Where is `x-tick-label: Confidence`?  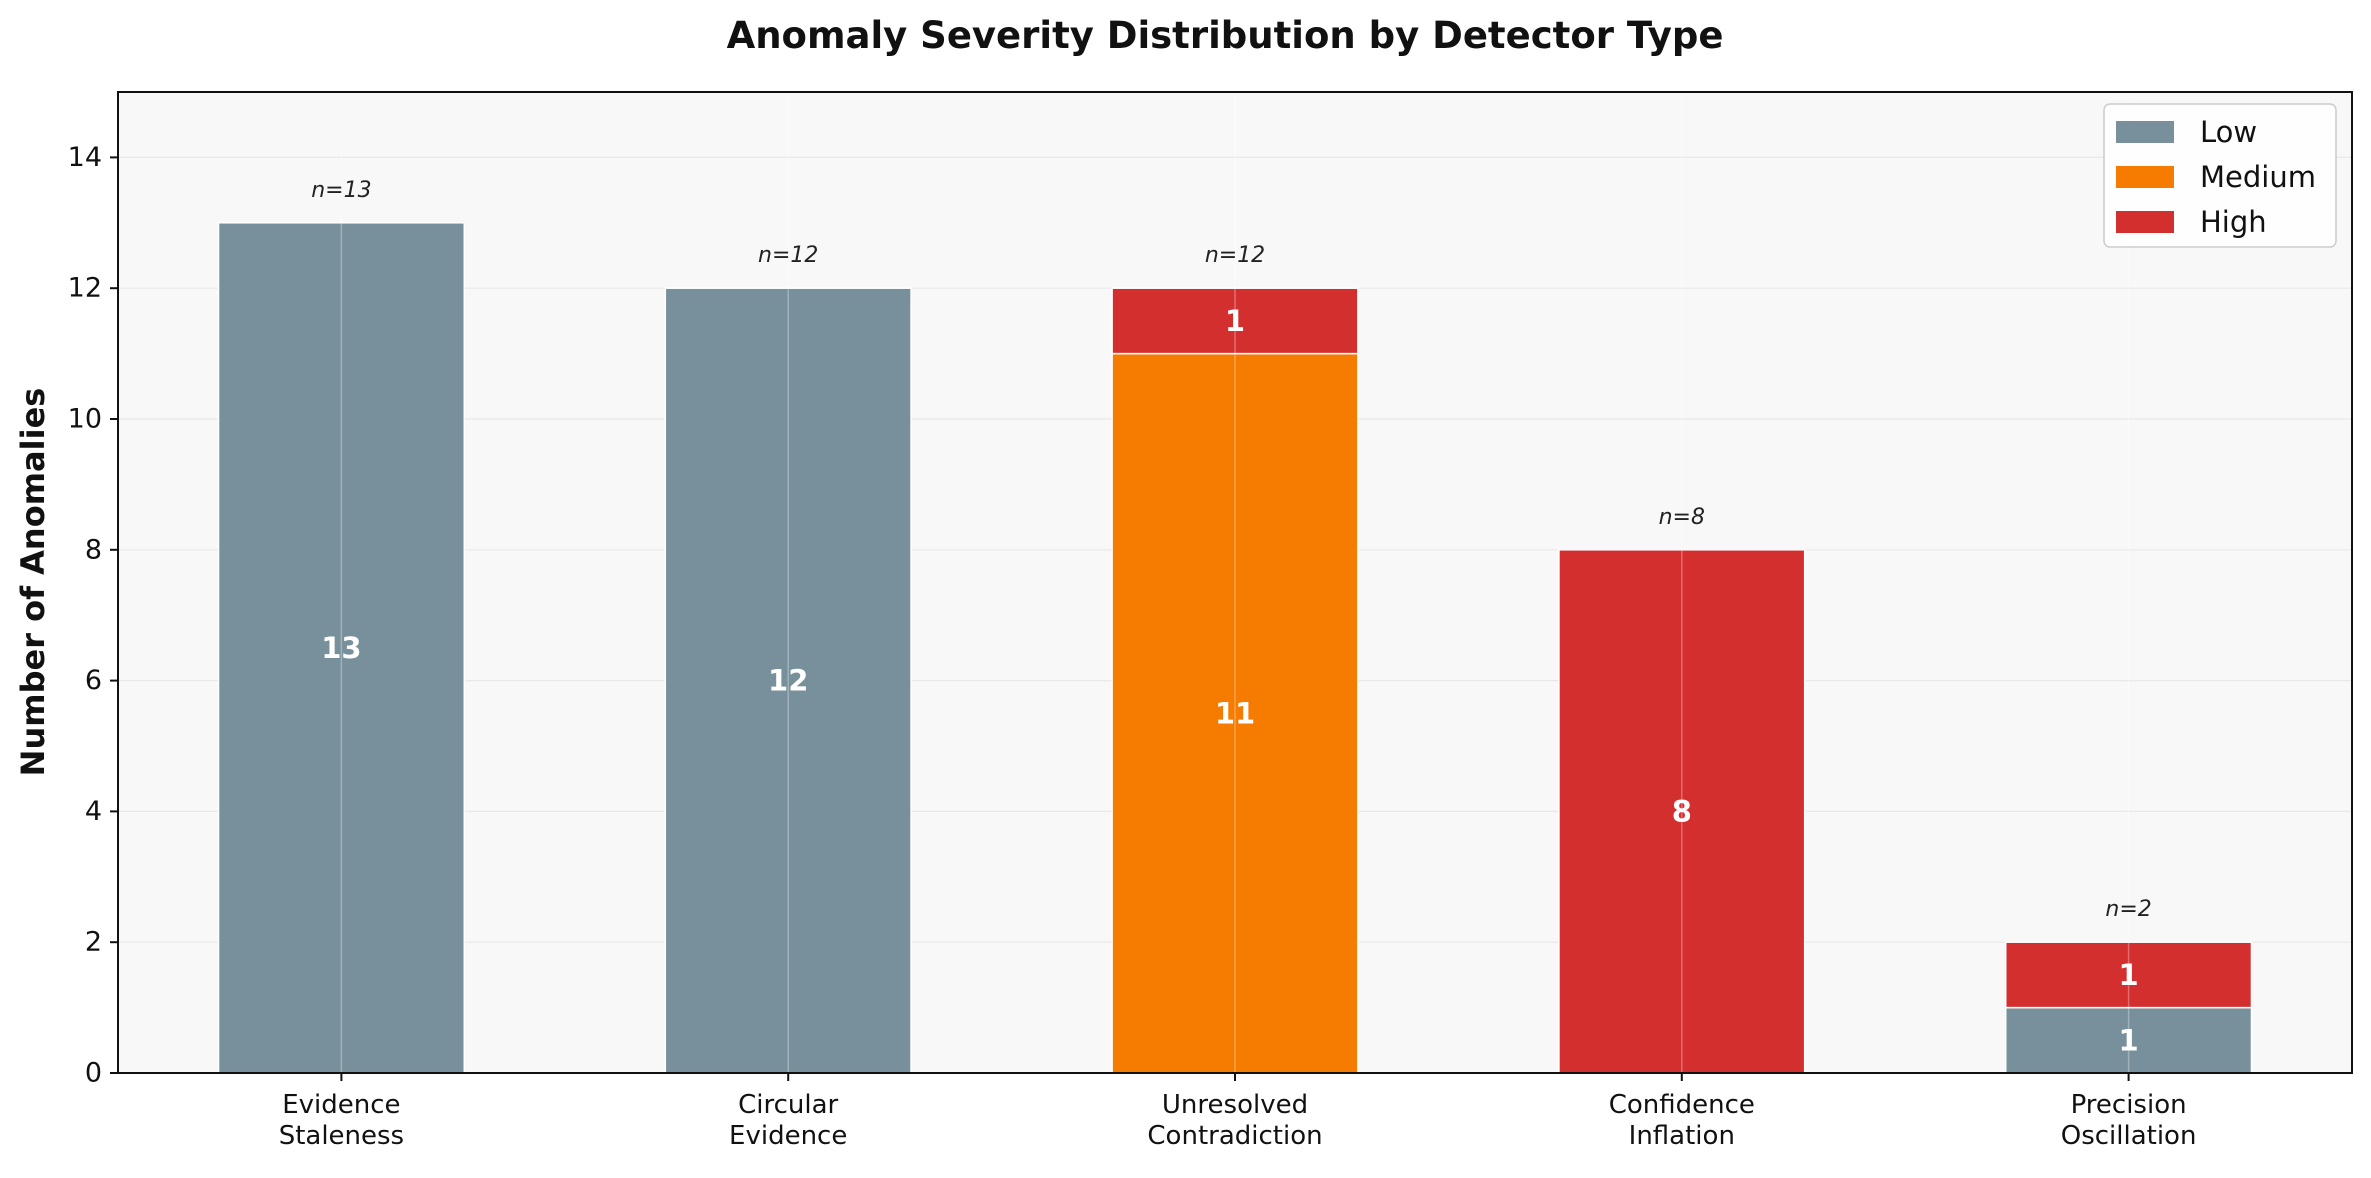 x-tick-label: Confidence is located at coordinates (1682, 1105).